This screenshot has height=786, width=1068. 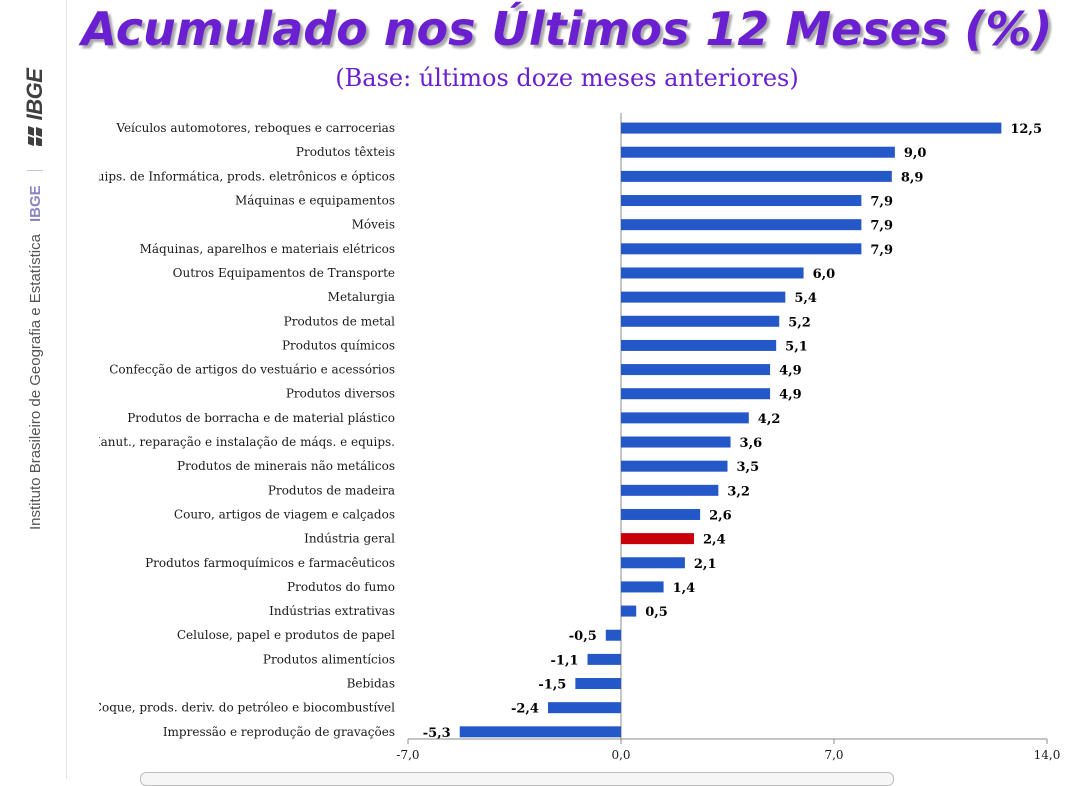 What do you see at coordinates (552, 685) in the screenshot?
I see `value-label: -1,5` at bounding box center [552, 685].